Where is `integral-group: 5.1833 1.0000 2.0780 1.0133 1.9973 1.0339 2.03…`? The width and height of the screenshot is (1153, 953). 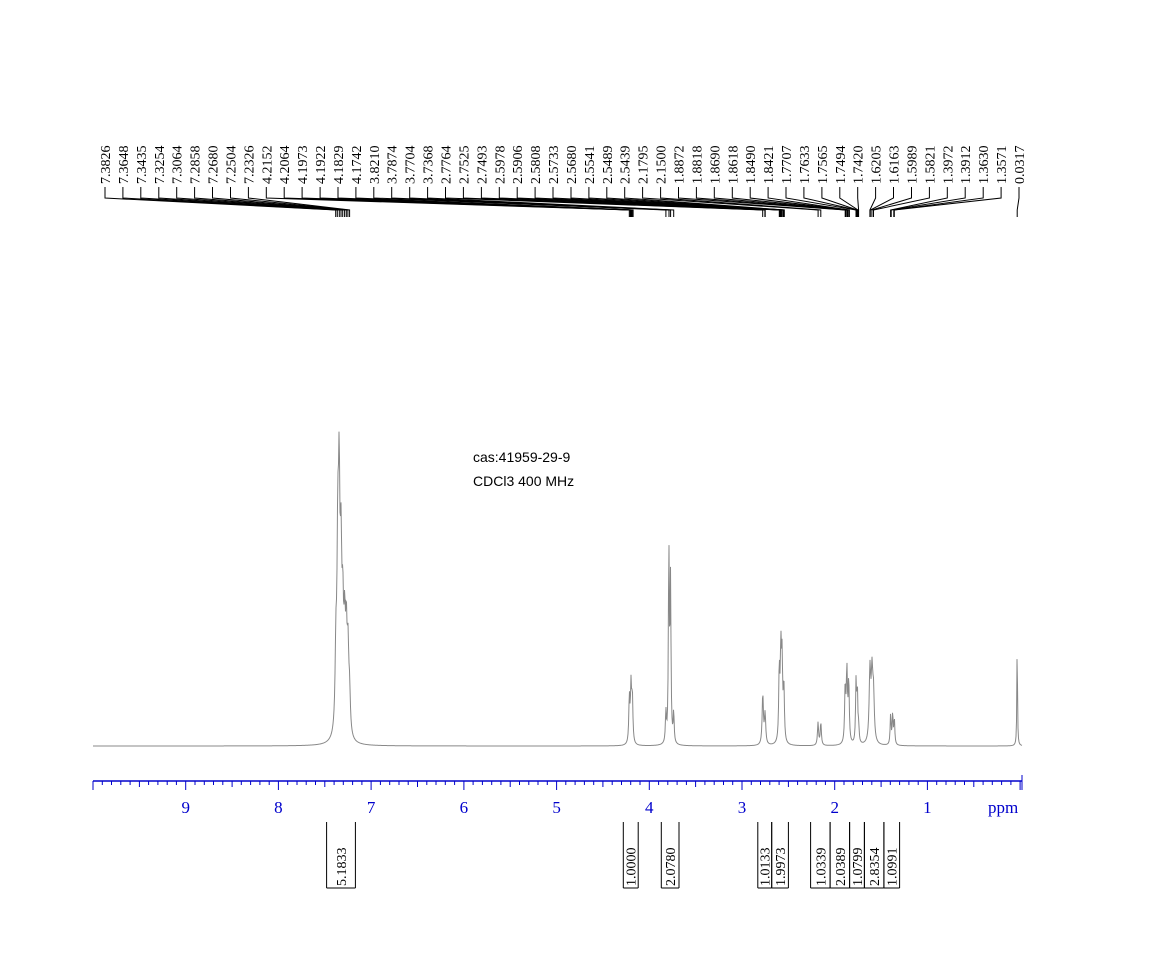
integral-group: 5.1833 1.0000 2.0780 1.0133 1.9973 1.0339 2.03… is located at coordinates (613, 855).